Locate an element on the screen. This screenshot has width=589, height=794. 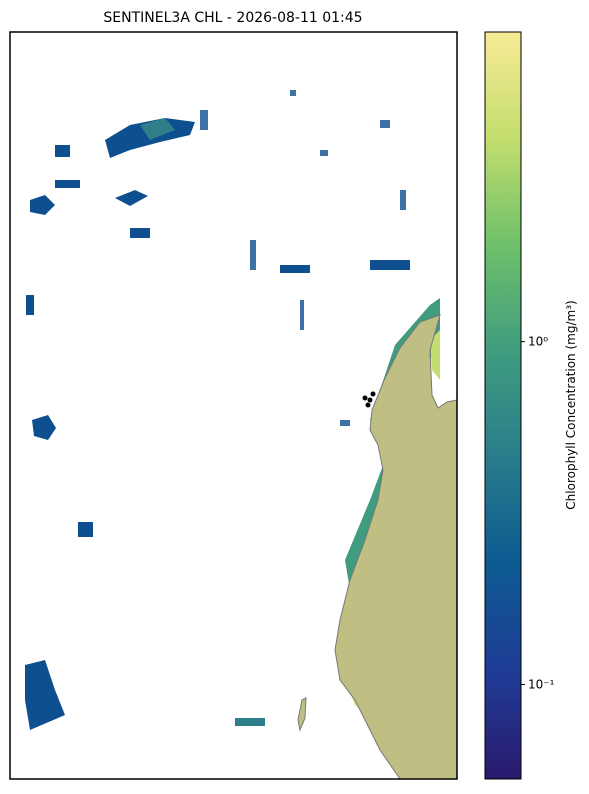
colorbar-tick-label: 10⁰ is located at coordinates (538, 342).